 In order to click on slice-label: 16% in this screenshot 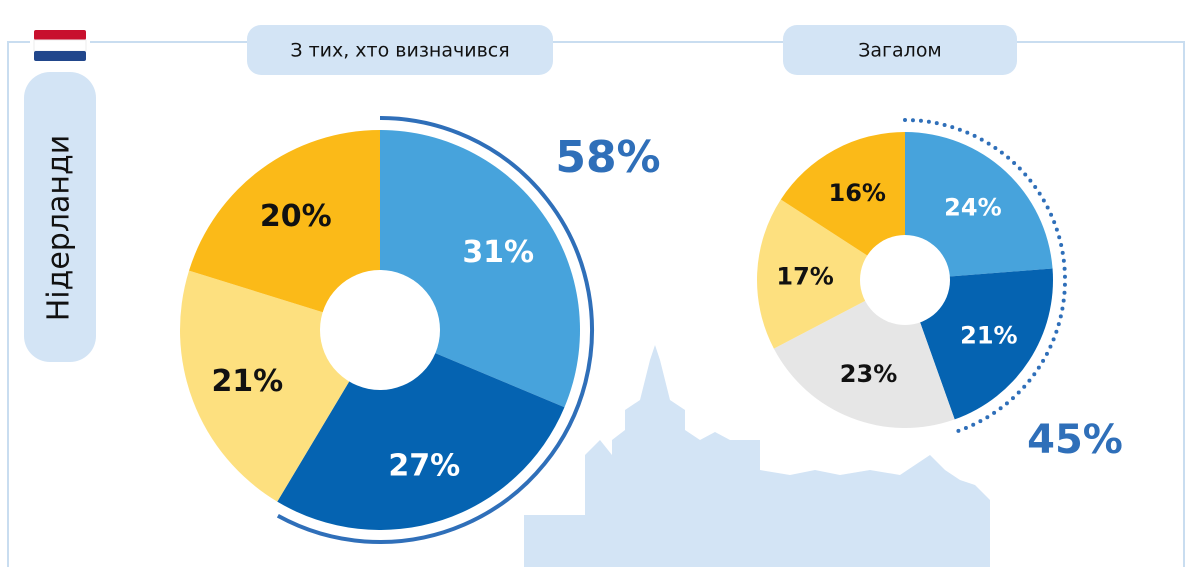, I will do `click(857, 193)`.